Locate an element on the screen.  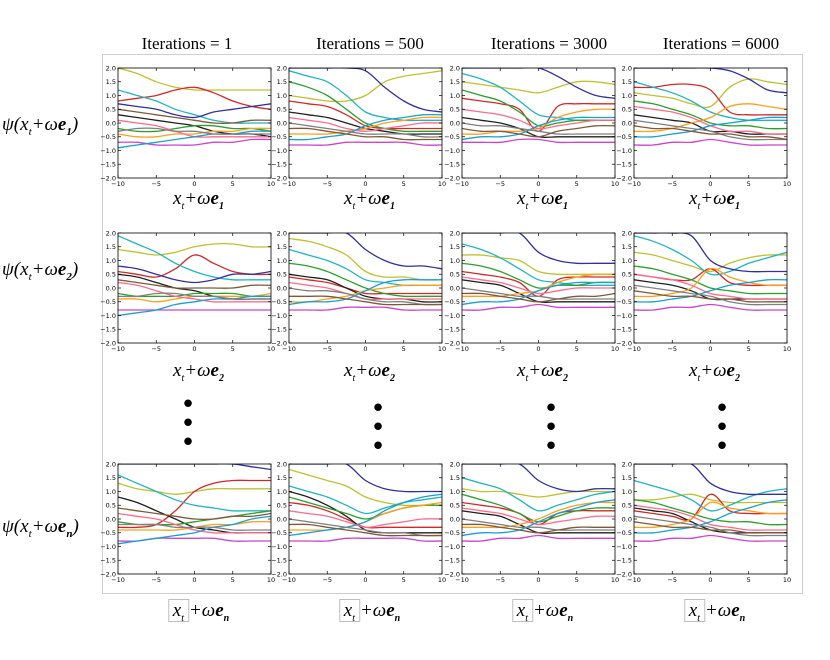
x-label-esub: 2 is located at coordinates (737, 378).